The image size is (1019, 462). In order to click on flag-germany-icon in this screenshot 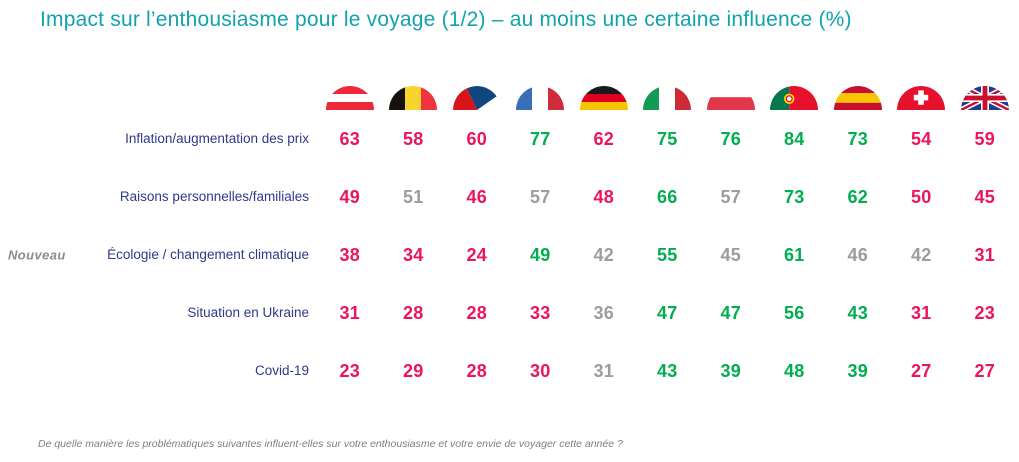, I will do `click(604, 98)`.